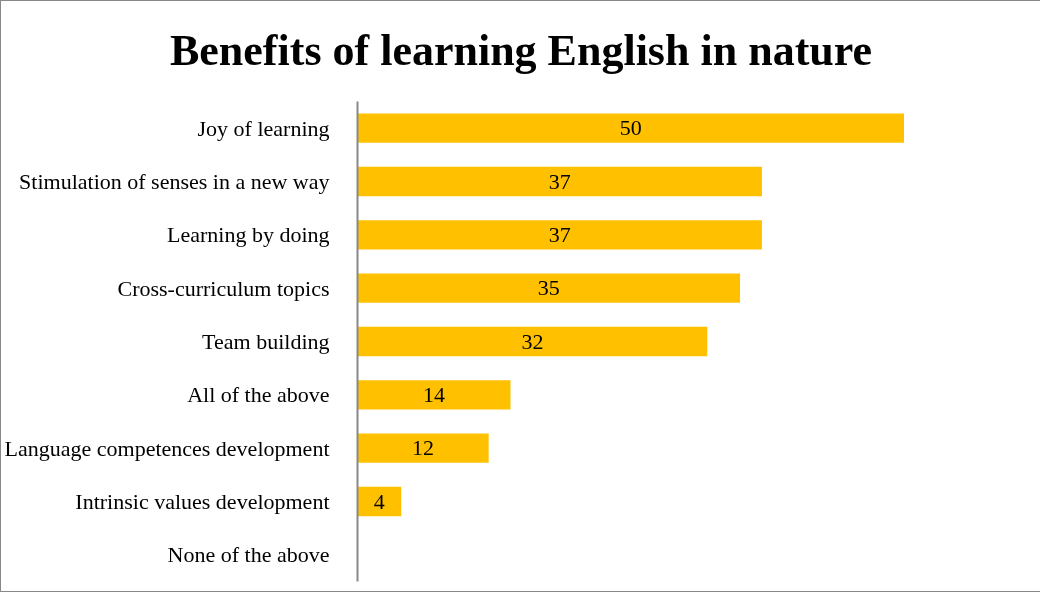 The width and height of the screenshot is (1040, 610). I want to click on y-tick-label: None of the above, so click(248, 555).